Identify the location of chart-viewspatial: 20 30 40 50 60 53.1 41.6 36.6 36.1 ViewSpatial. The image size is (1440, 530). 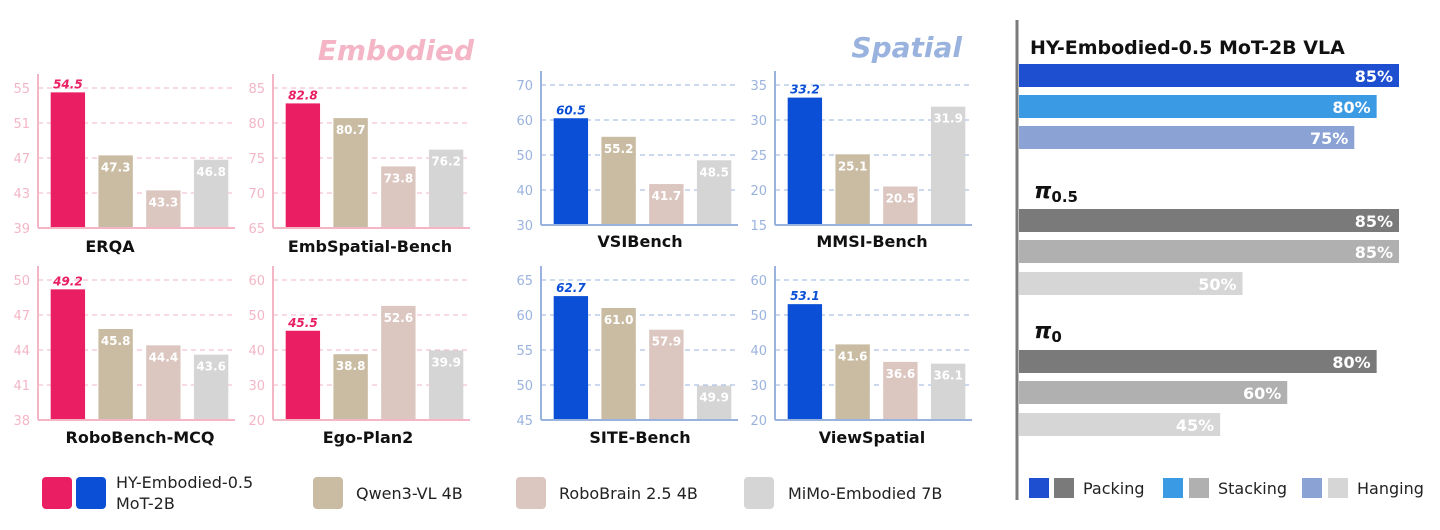
(861, 356).